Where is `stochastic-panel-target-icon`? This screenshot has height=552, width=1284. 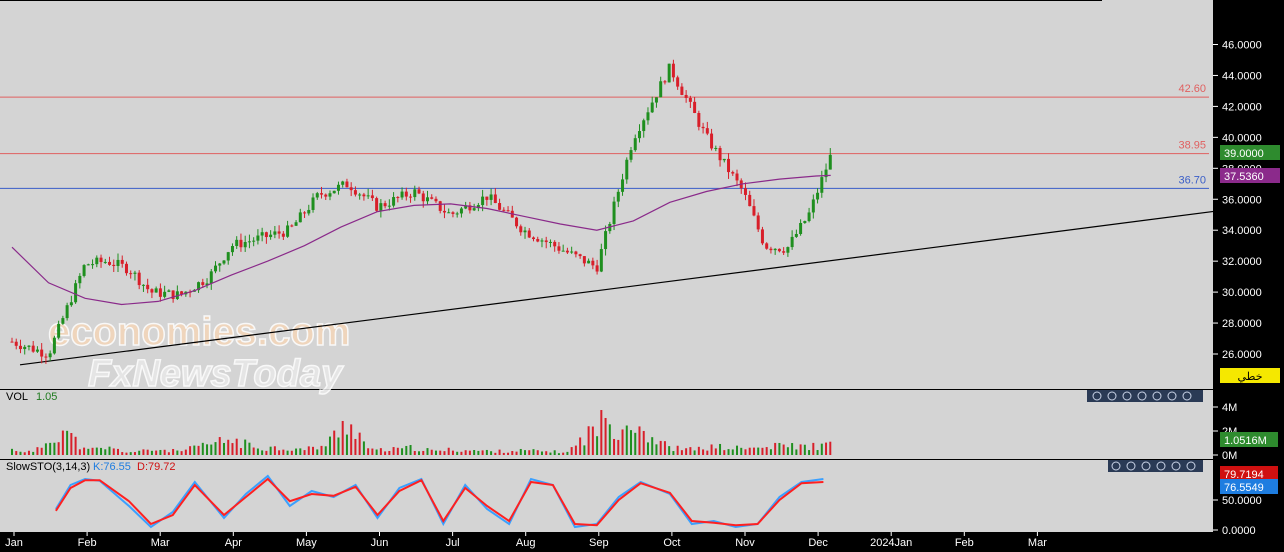 stochastic-panel-target-icon is located at coordinates (1176, 466).